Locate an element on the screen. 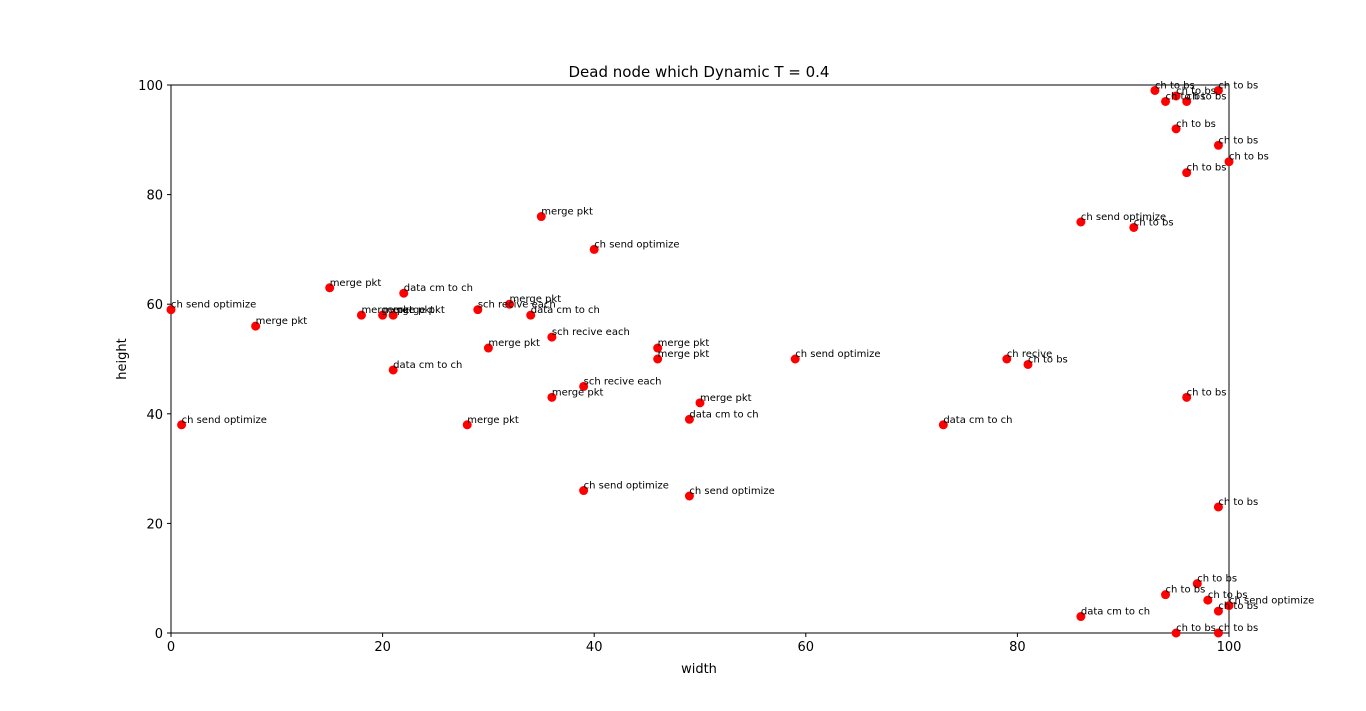 The height and width of the screenshot is (711, 1366). x-tick-label: 20 is located at coordinates (382, 647).